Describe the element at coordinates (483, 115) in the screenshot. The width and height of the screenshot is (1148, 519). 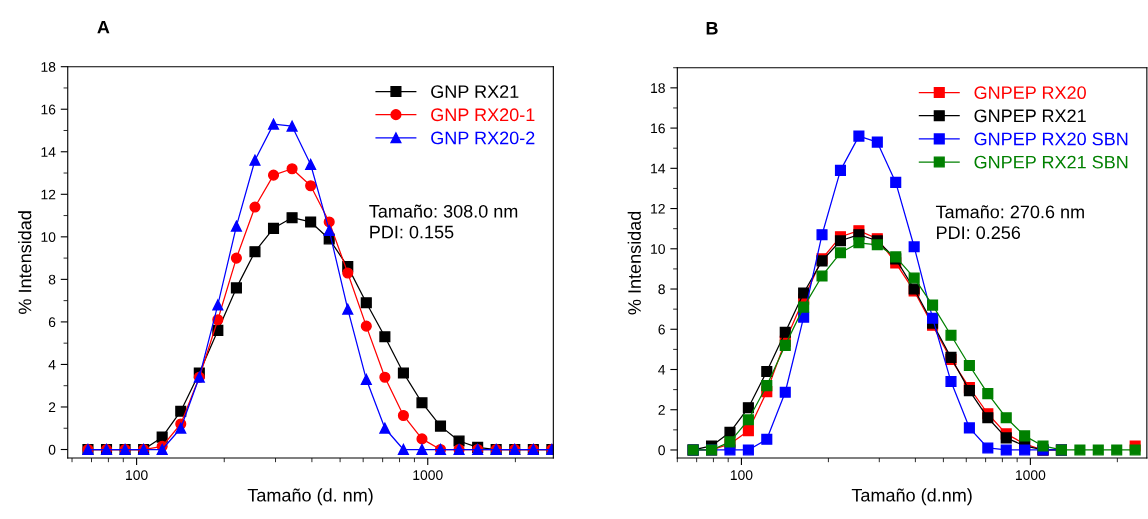
I see `legend-label: GNP RX20-1` at that location.